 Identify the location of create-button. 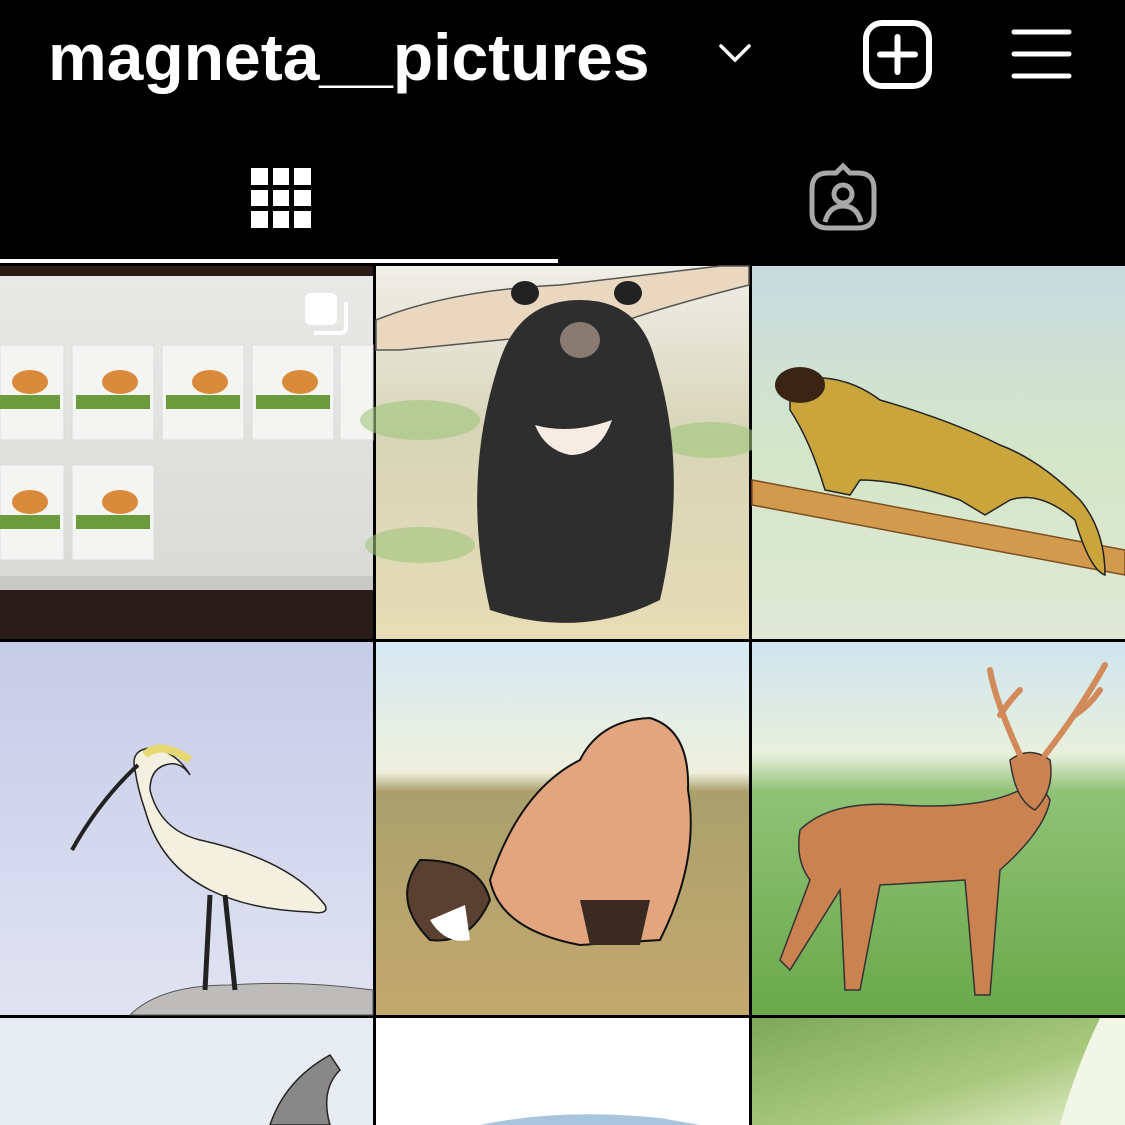
(897, 54).